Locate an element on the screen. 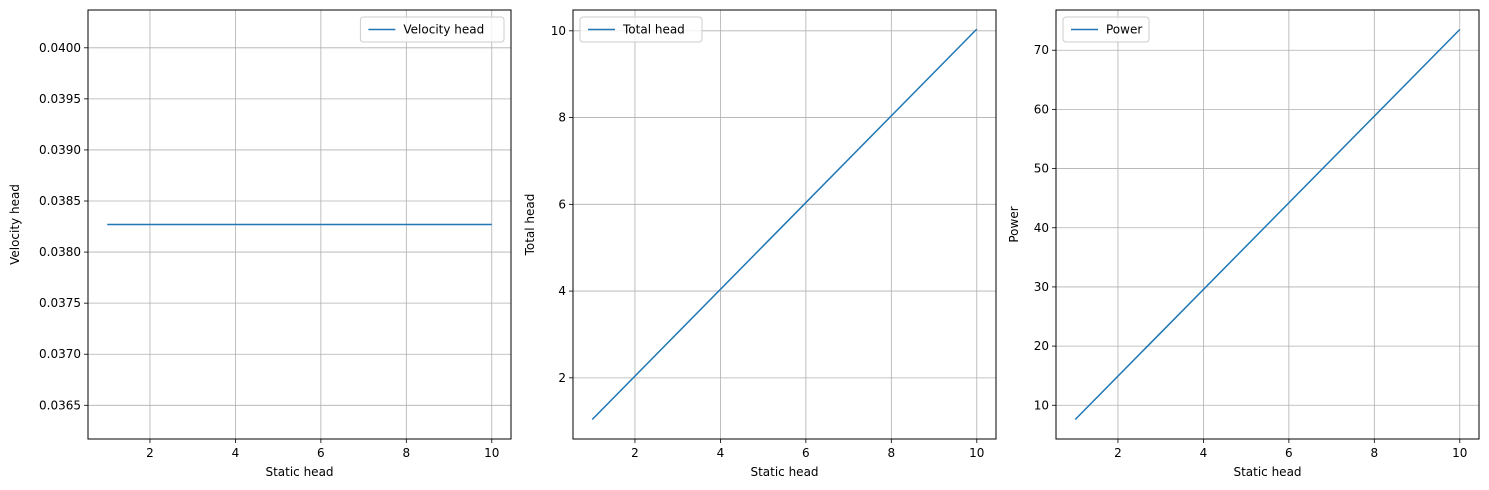  legend-label: Total head is located at coordinates (653, 30).